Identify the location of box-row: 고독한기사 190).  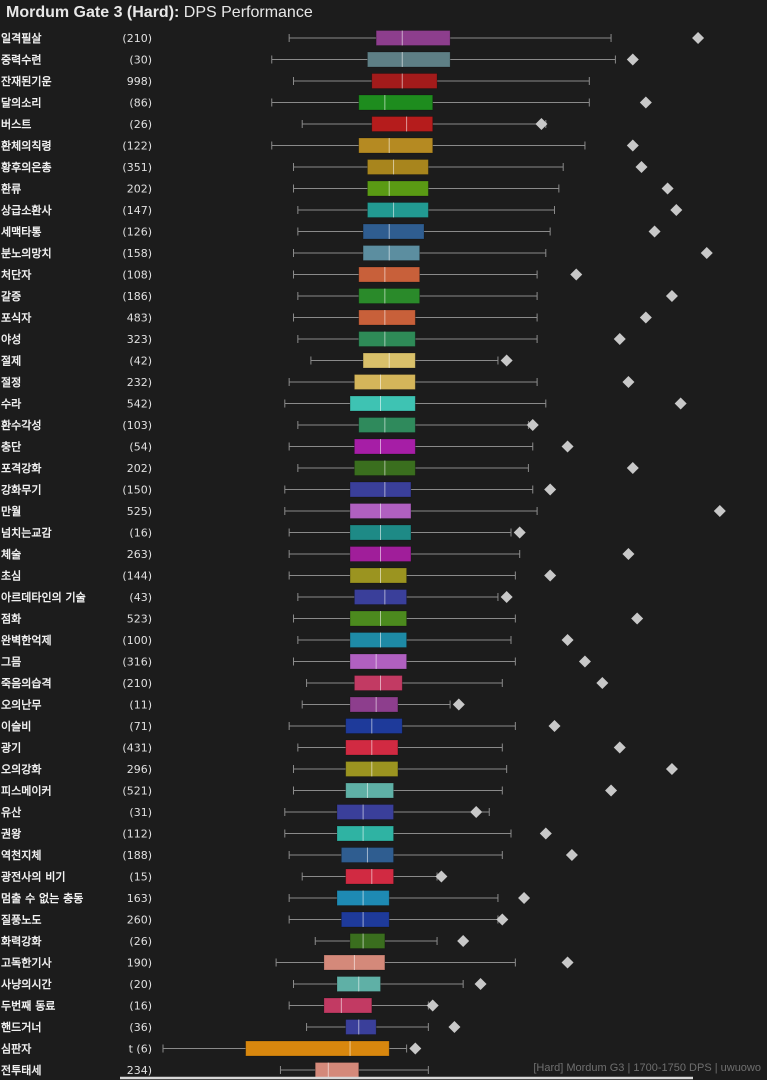
(287, 962).